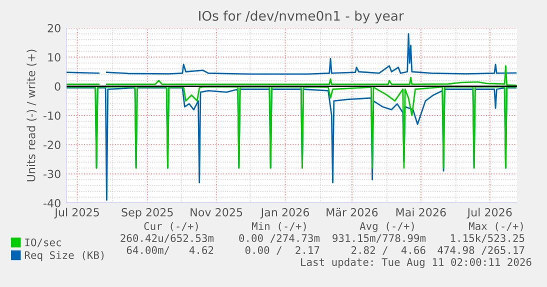 The width and height of the screenshot is (547, 287). What do you see at coordinates (285, 213) in the screenshot?
I see `x-tick-label: Jan 2026` at bounding box center [285, 213].